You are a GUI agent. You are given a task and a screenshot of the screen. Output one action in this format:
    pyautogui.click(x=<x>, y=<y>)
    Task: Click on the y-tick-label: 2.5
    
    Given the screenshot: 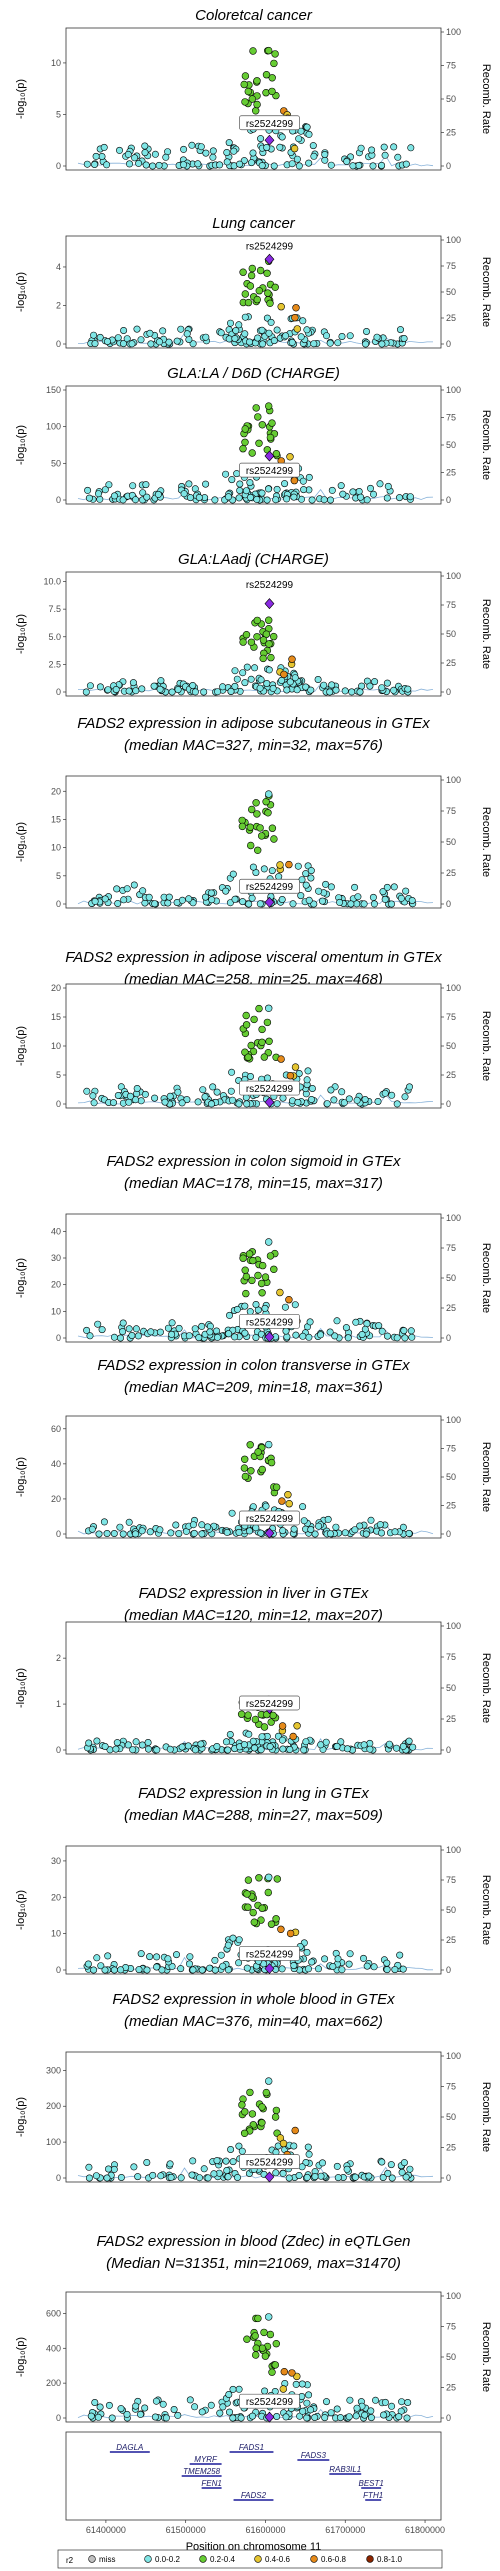 What is the action you would take?
    pyautogui.click(x=54, y=664)
    